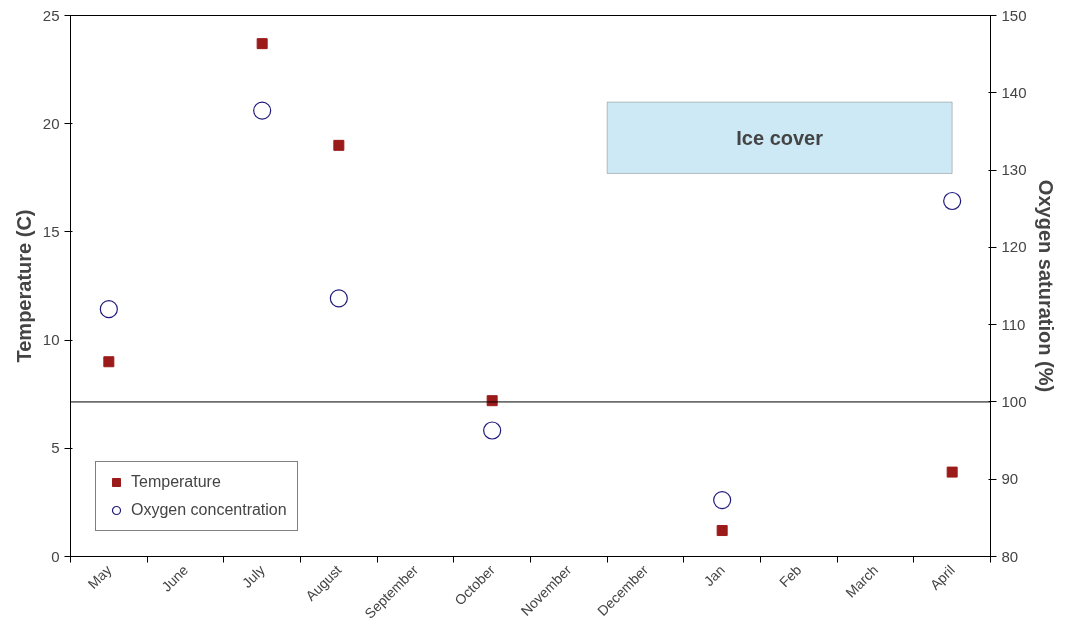 Image resolution: width=1076 pixels, height=644 pixels. I want to click on legend-label: Temperature, so click(176, 482).